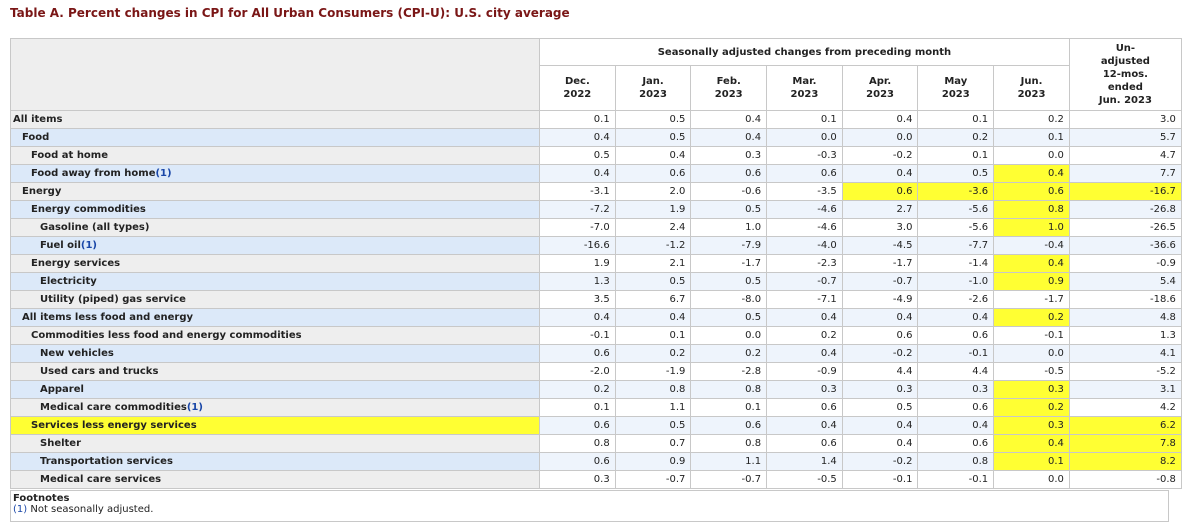 The image size is (1200, 527). What do you see at coordinates (20, 509) in the screenshot?
I see `footnote-marker: (1)` at bounding box center [20, 509].